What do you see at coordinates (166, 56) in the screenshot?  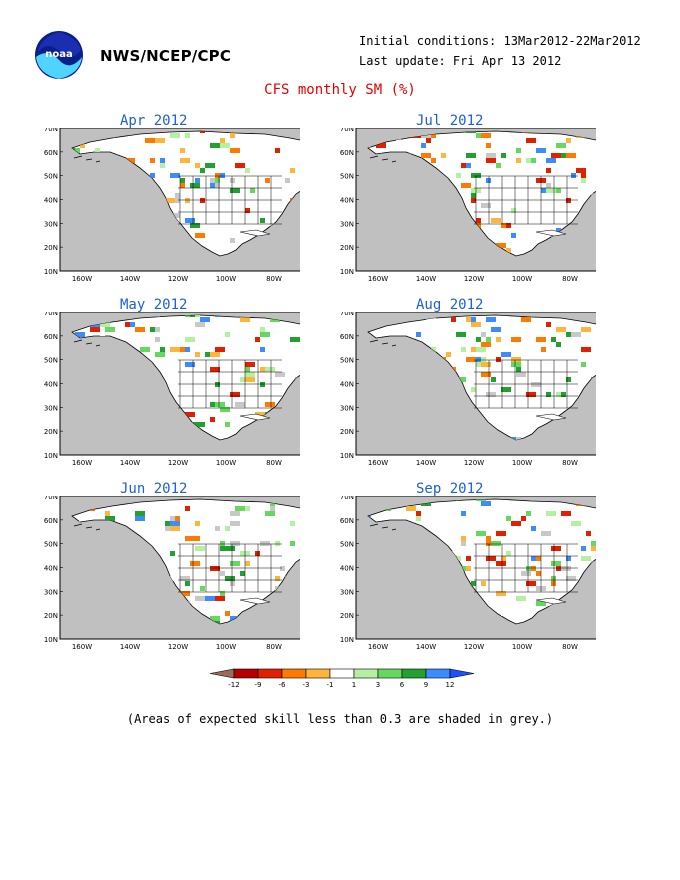 I see `org-name: NWS/NCEP/CPC` at bounding box center [166, 56].